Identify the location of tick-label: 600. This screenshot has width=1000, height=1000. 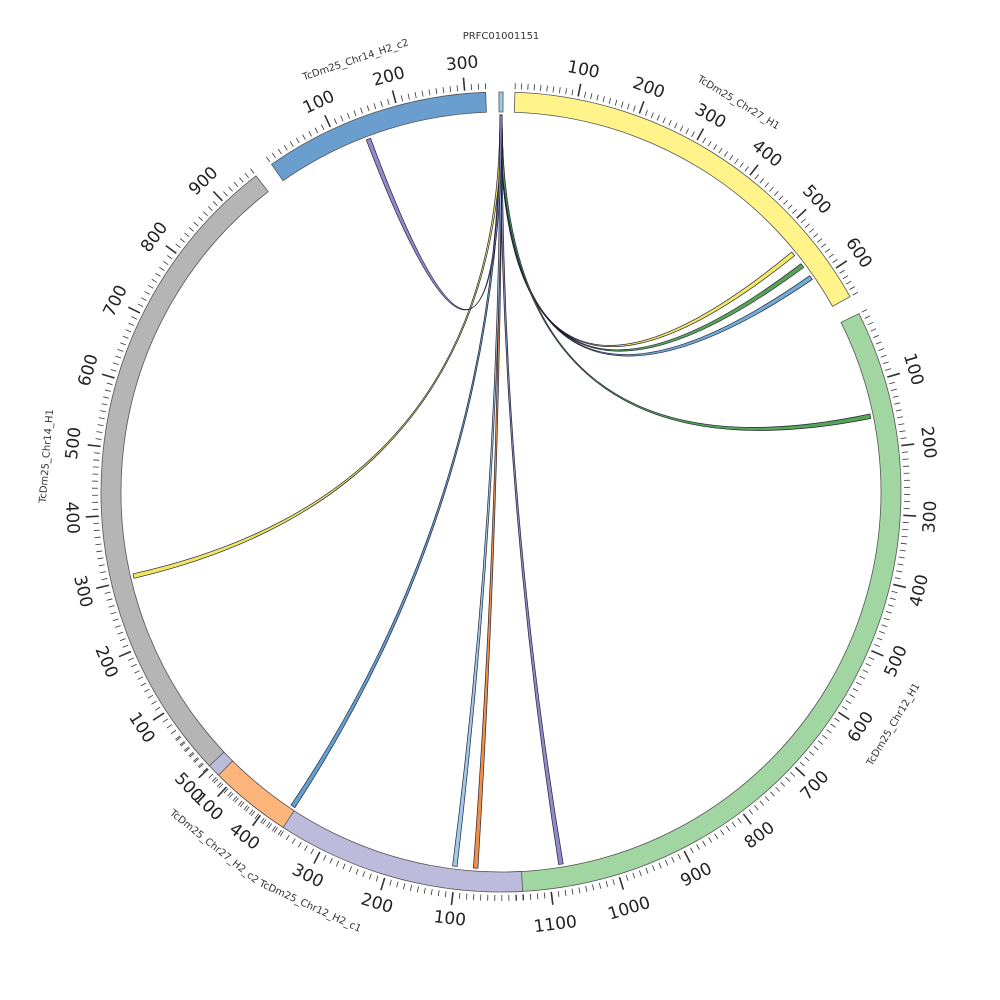
(858, 253).